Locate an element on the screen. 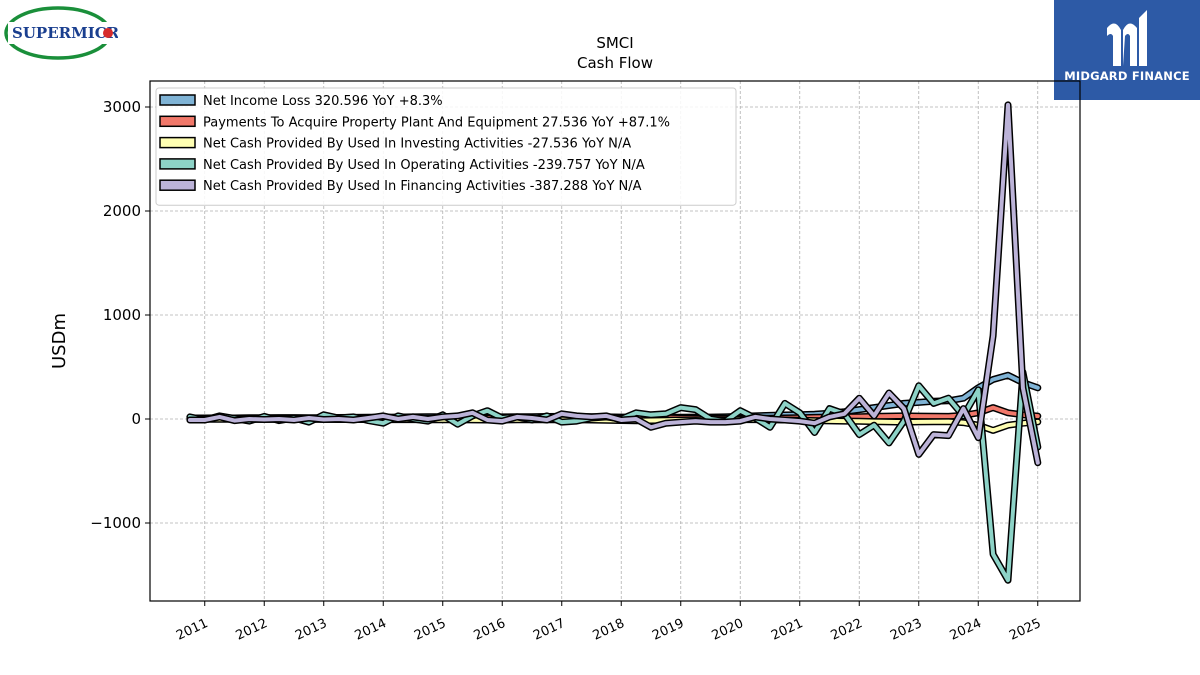 This screenshot has width=1200, height=675. x-tick-label: 2011 is located at coordinates (192, 630).